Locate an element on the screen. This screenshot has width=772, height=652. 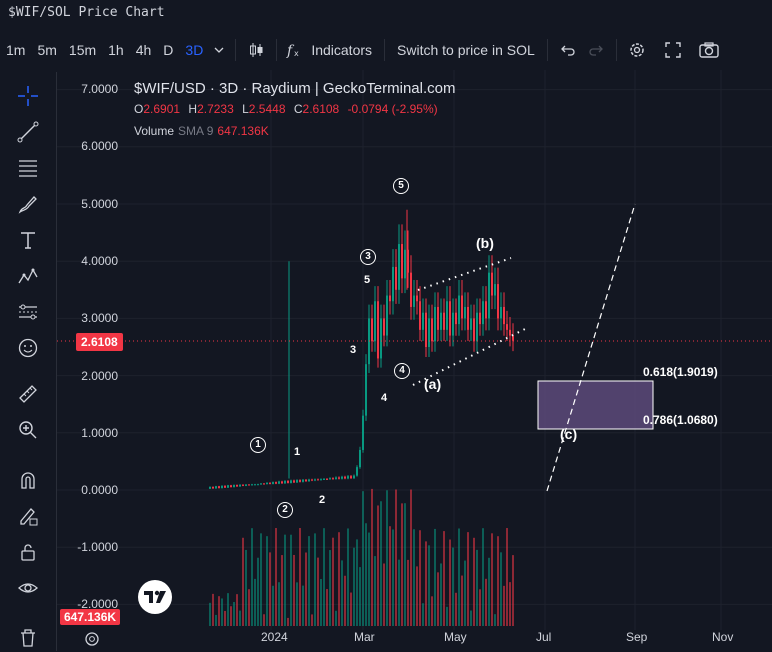
forecast-icon is located at coordinates (28, 312).